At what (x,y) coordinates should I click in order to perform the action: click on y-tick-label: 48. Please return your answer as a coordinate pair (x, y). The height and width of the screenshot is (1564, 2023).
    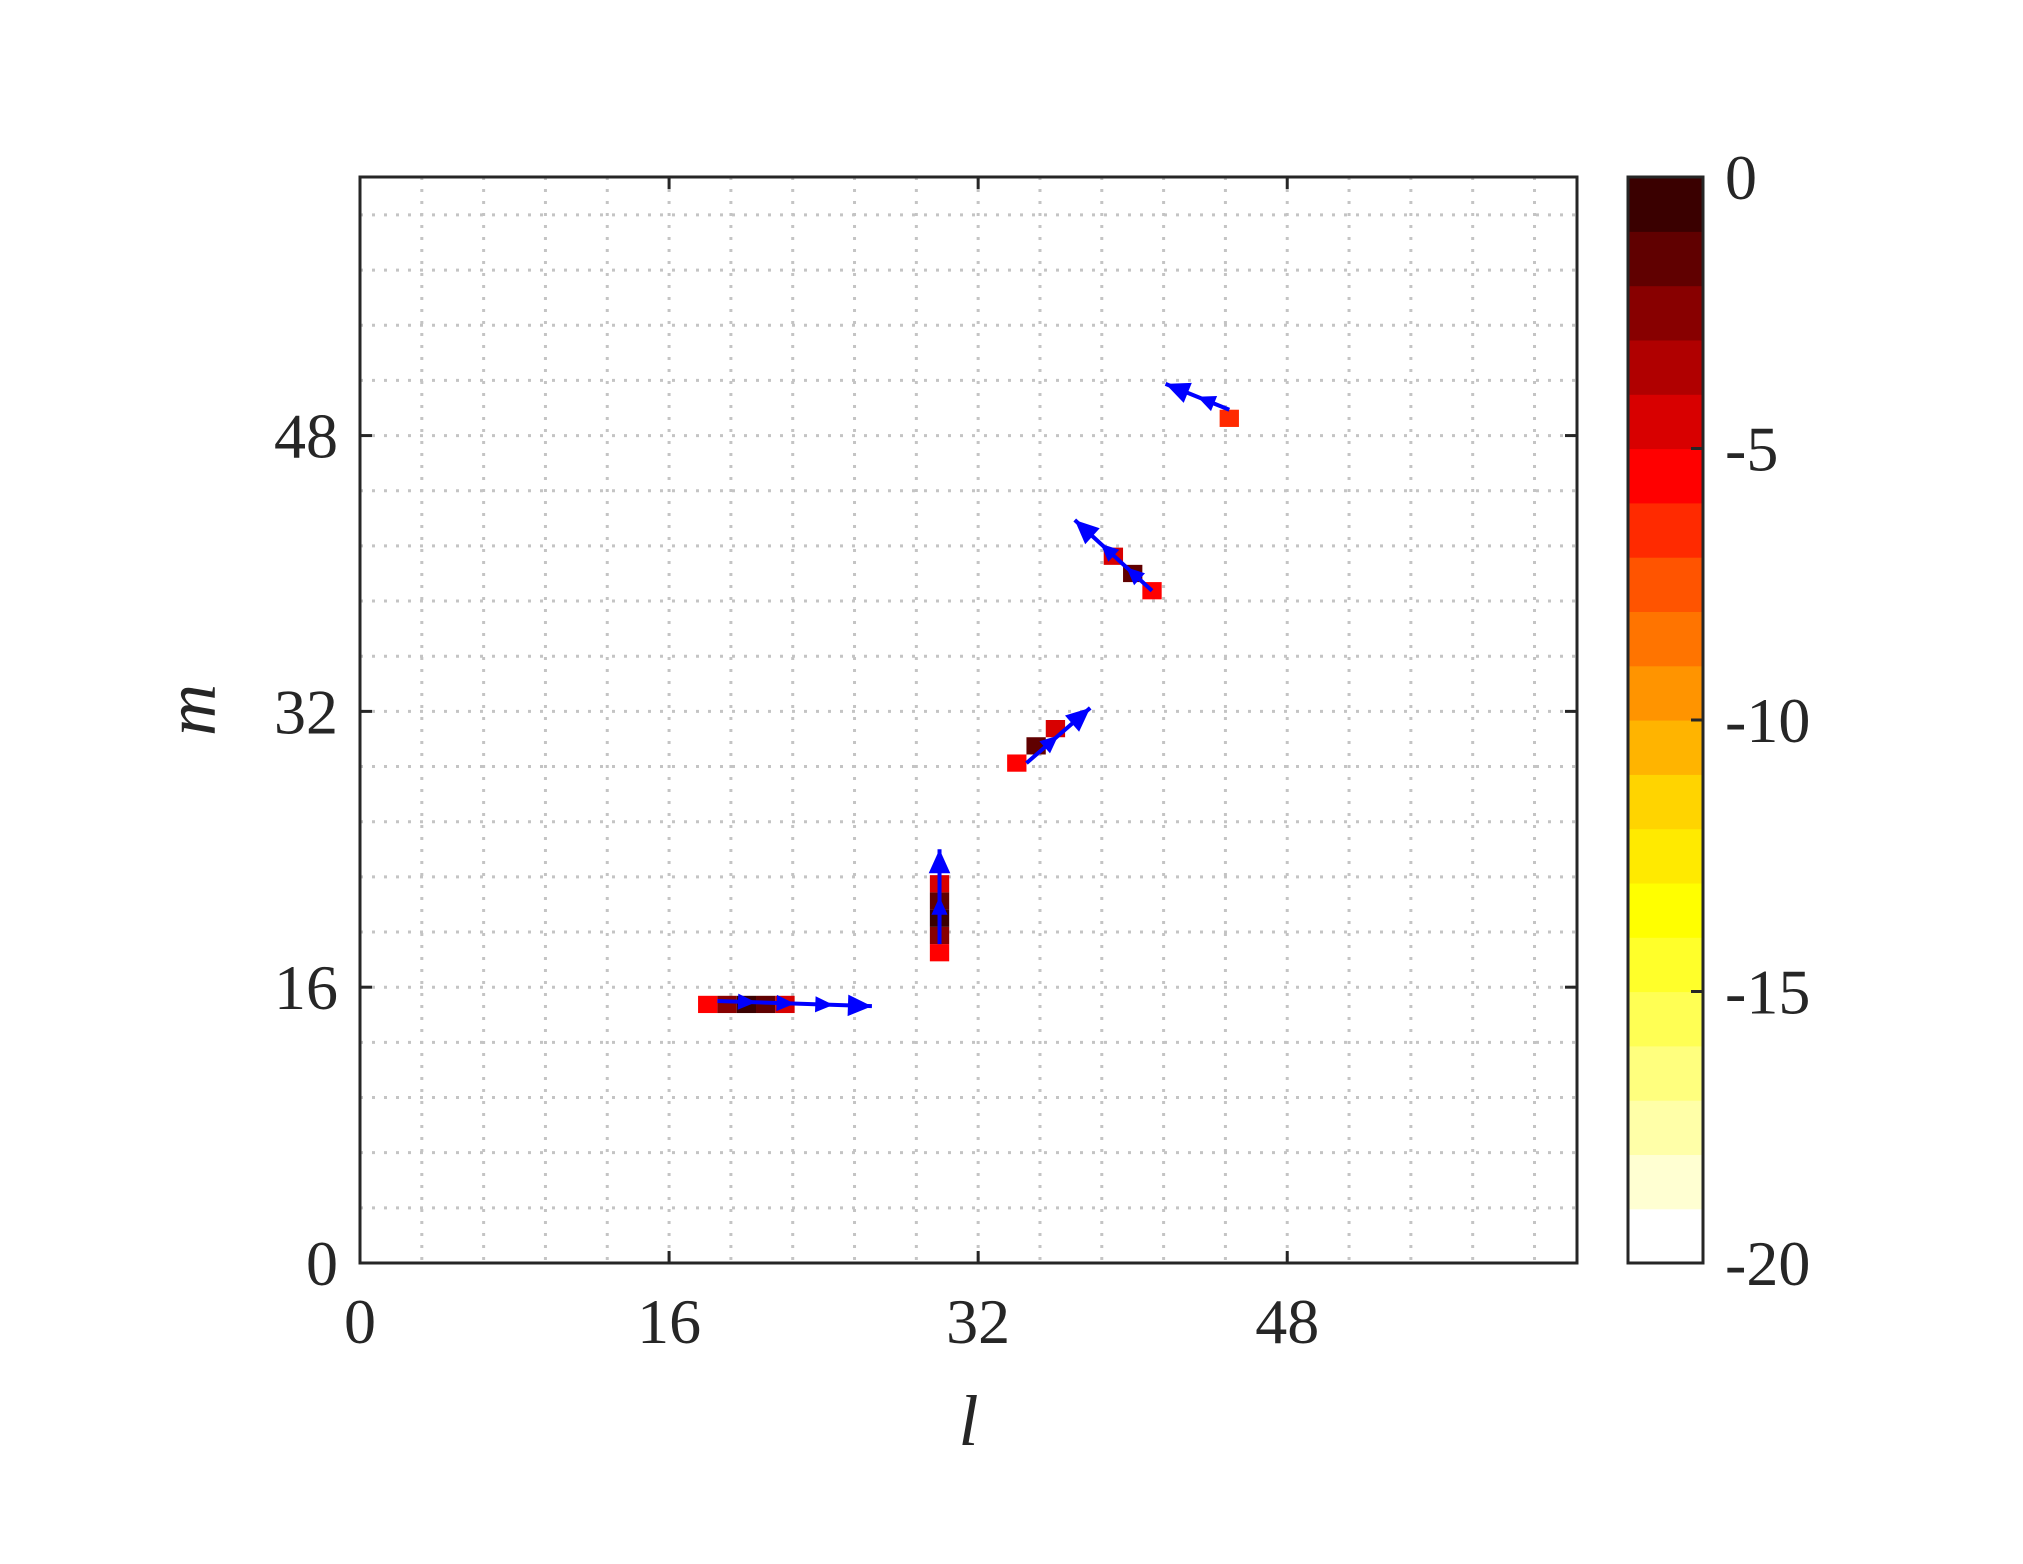
    Looking at the image, I should click on (306, 436).